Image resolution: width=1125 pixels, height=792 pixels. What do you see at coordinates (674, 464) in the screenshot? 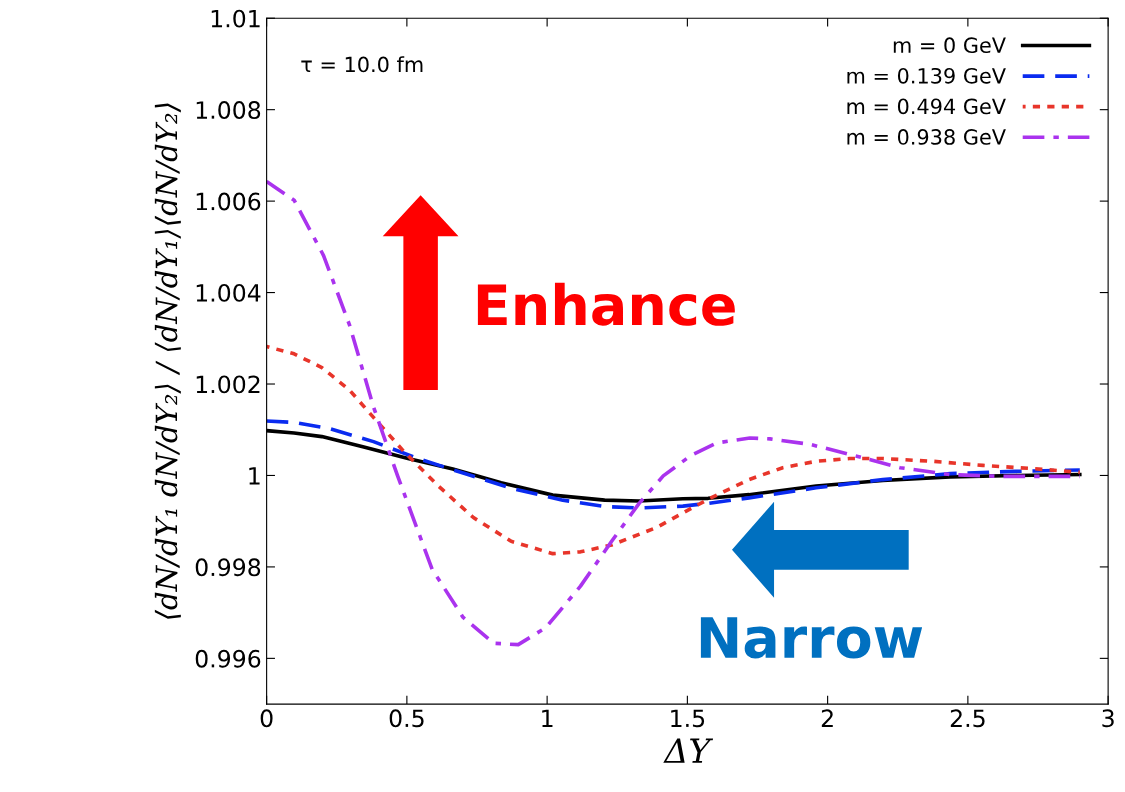
I see `line-series` at bounding box center [674, 464].